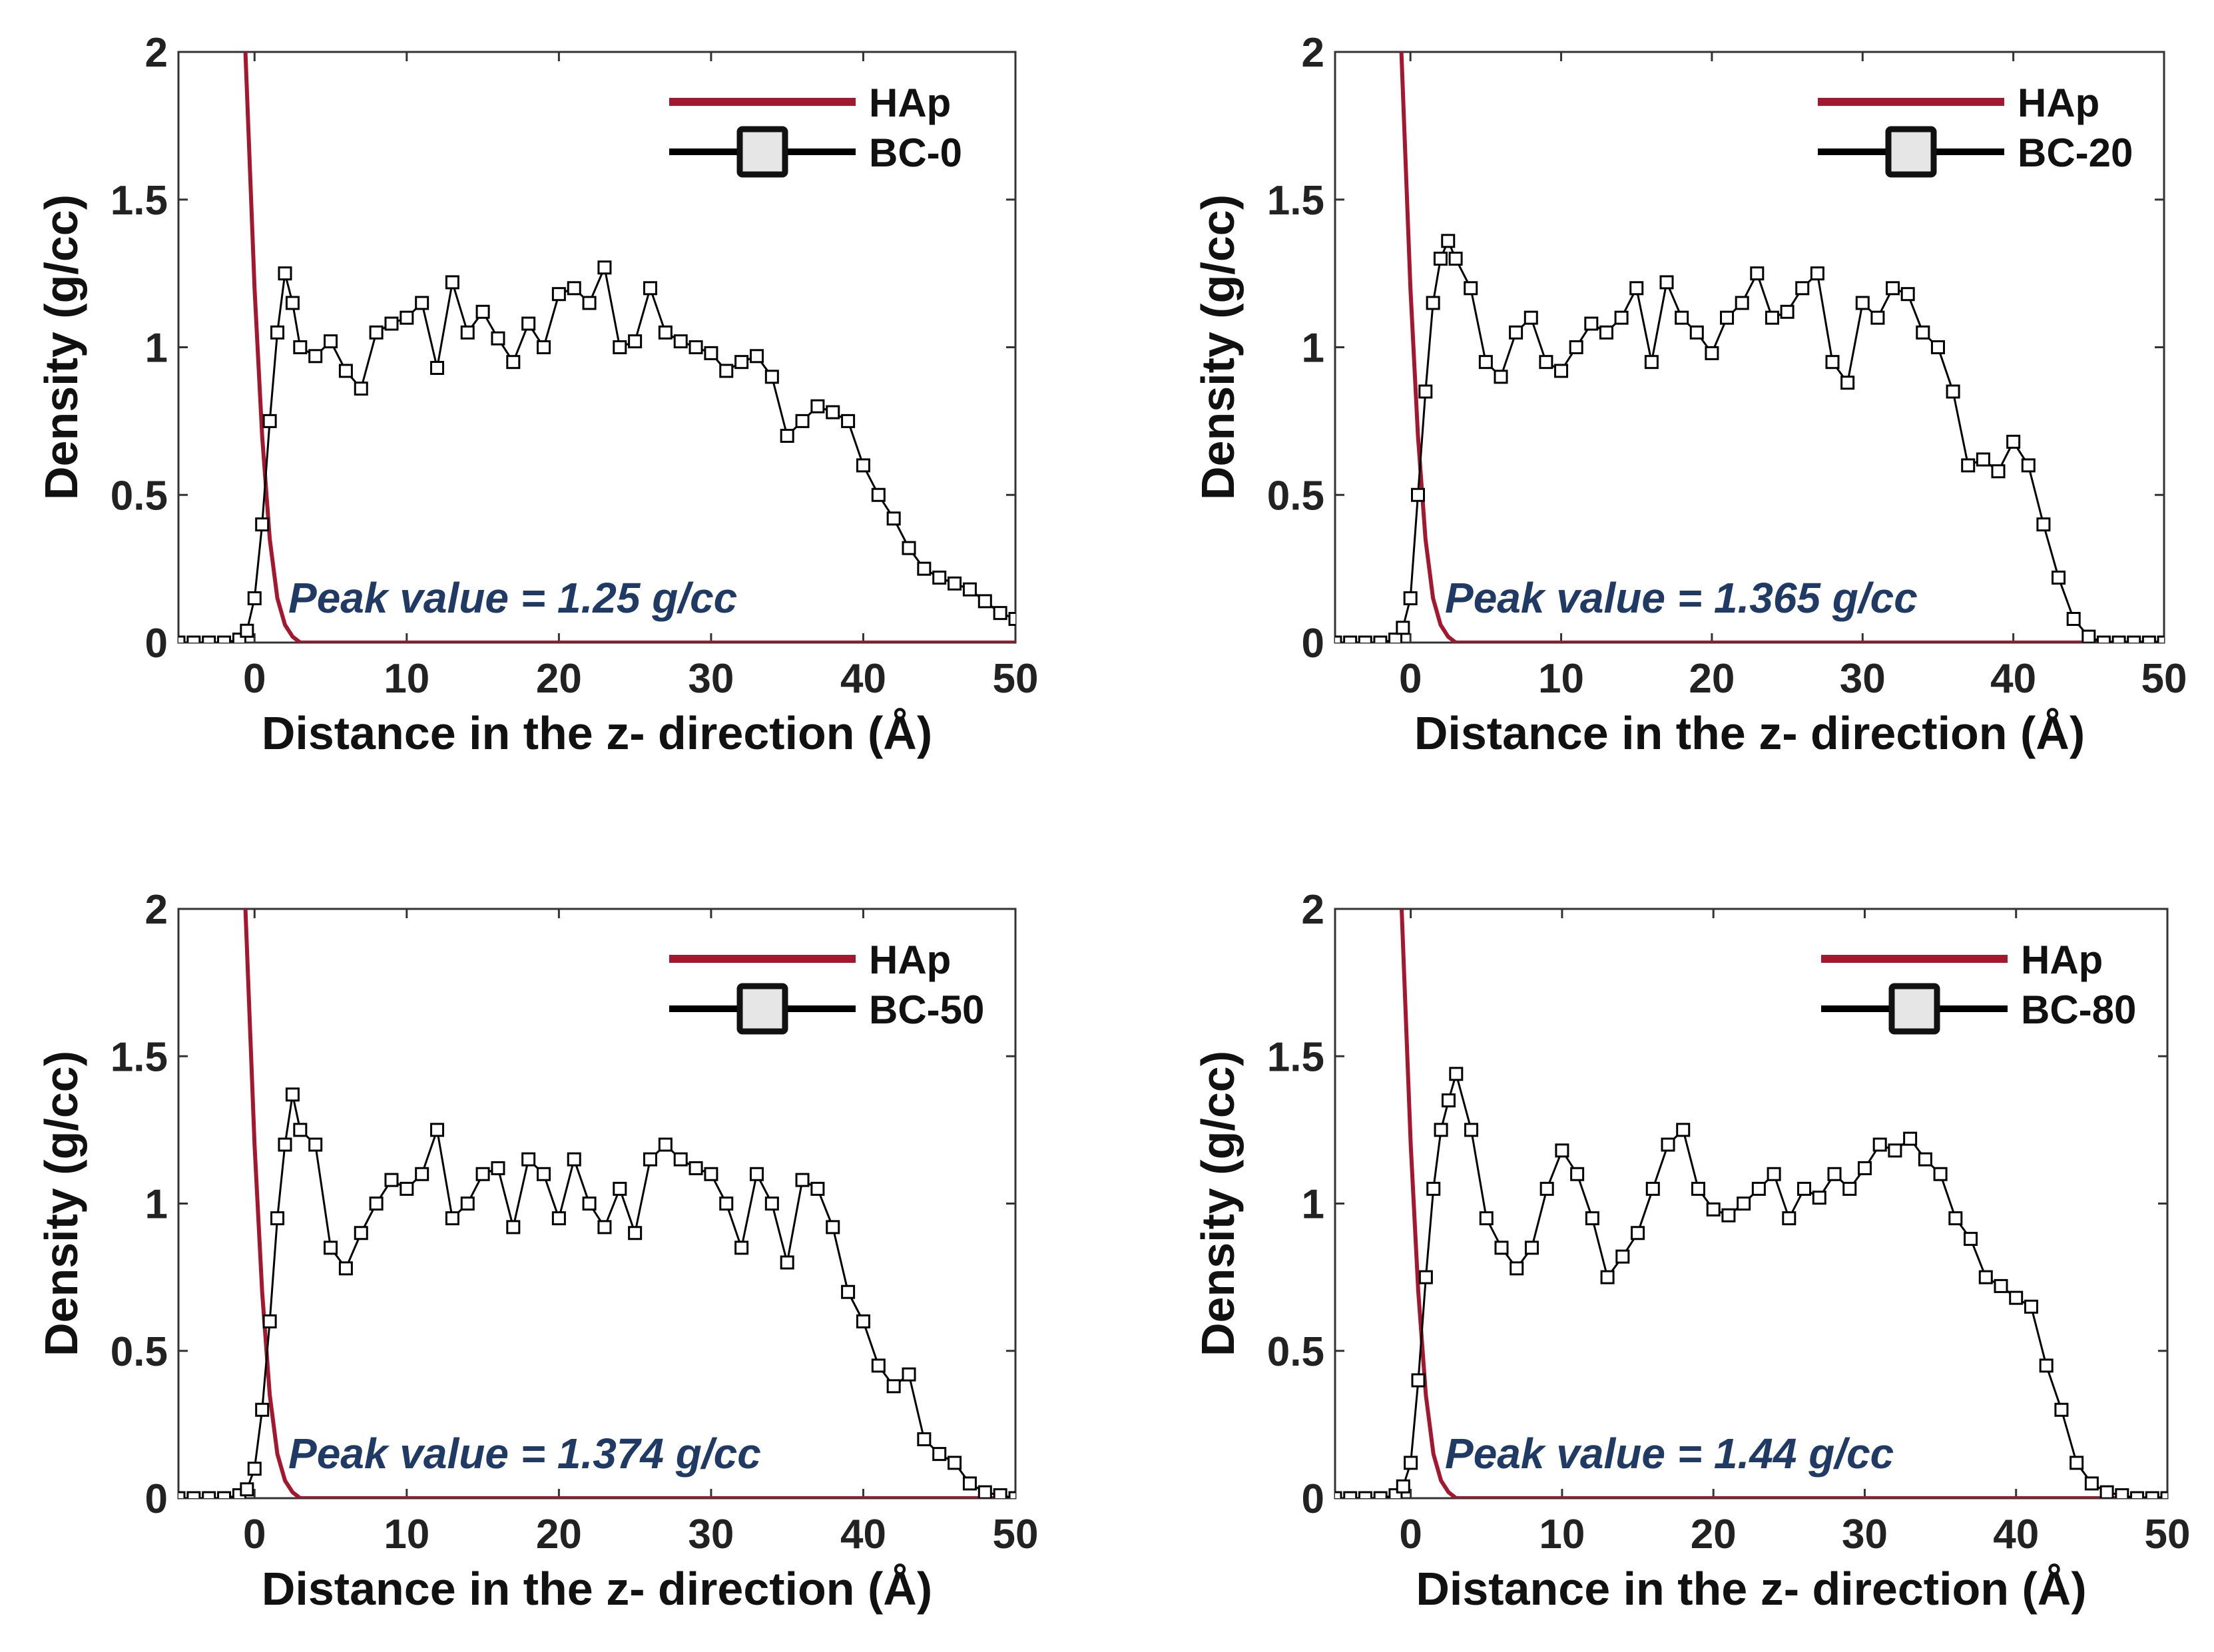 This screenshot has height=1652, width=2214. What do you see at coordinates (2079, 1009) in the screenshot?
I see `legend-bc-label: BC-80` at bounding box center [2079, 1009].